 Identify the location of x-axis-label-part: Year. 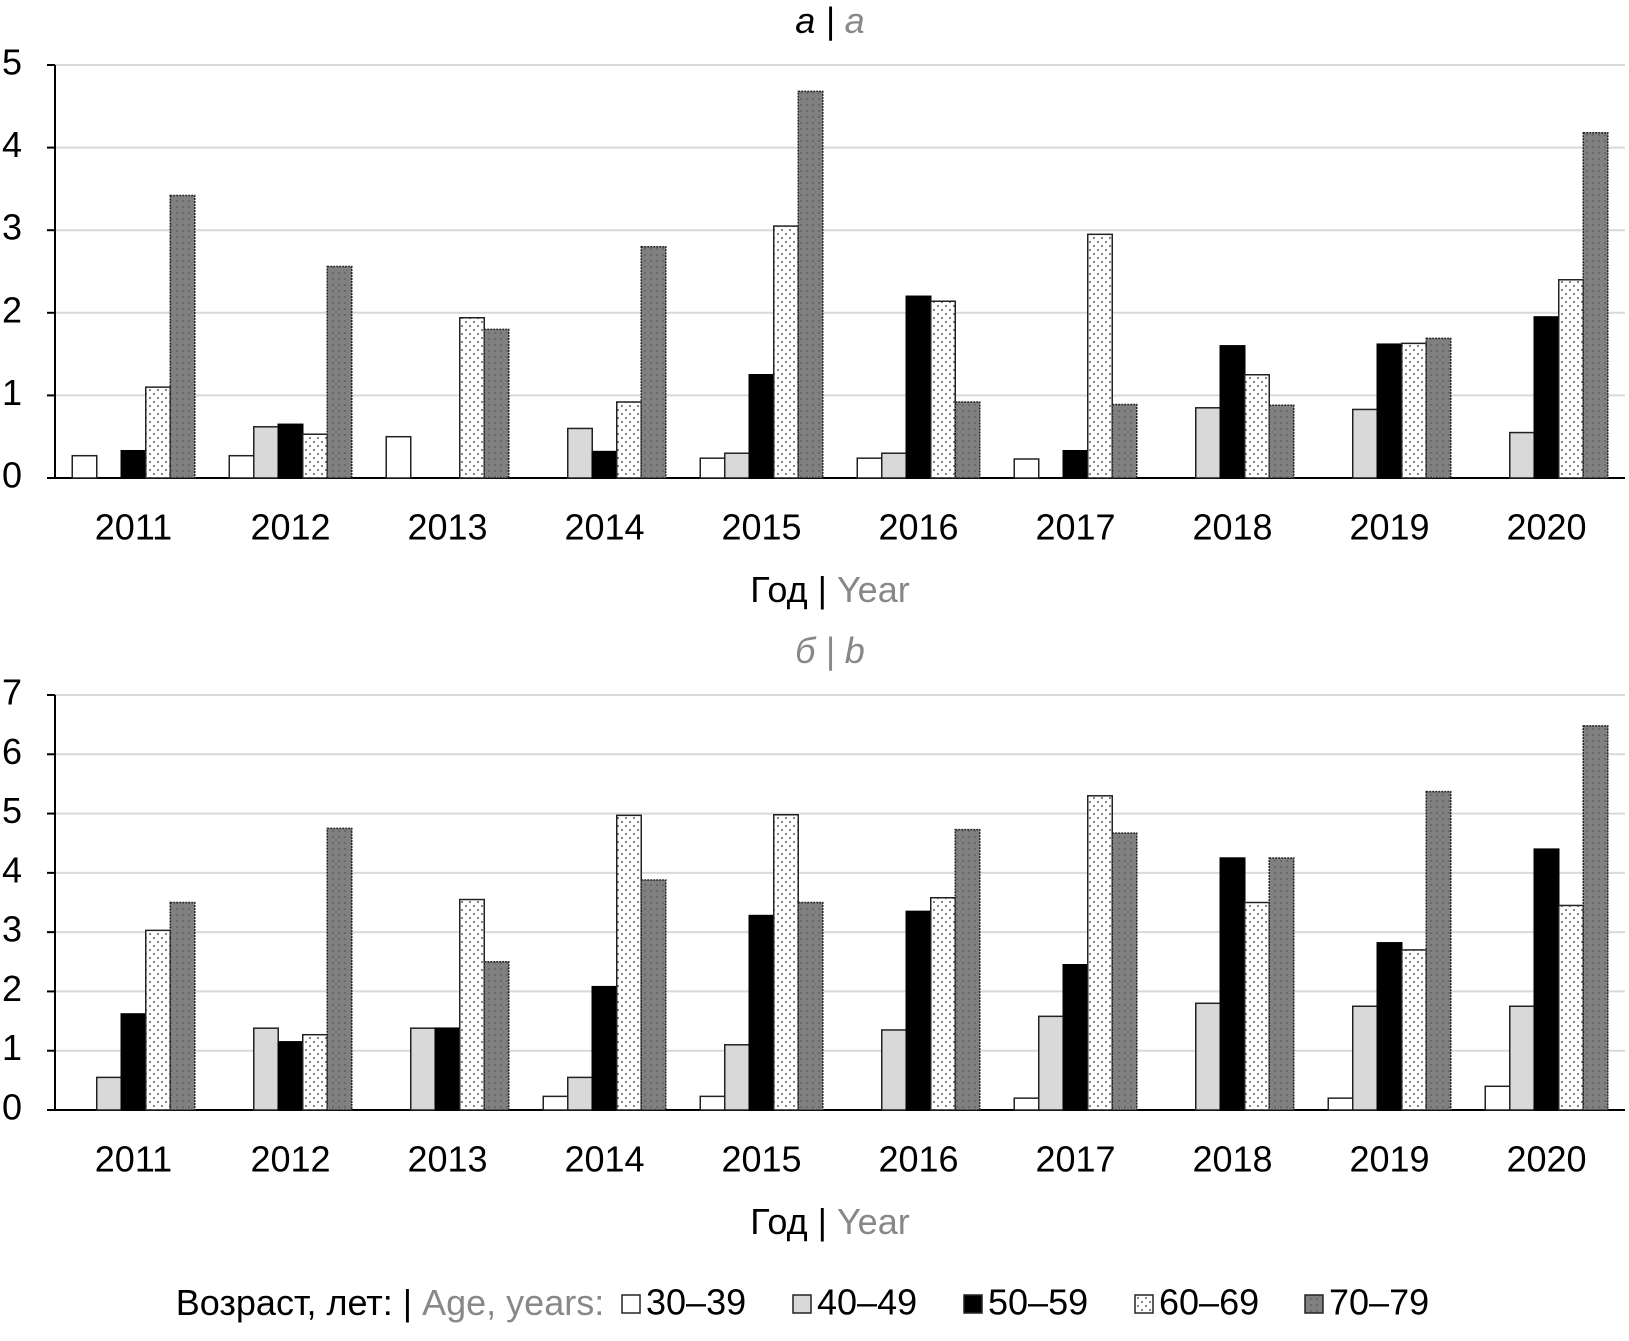
(873, 589).